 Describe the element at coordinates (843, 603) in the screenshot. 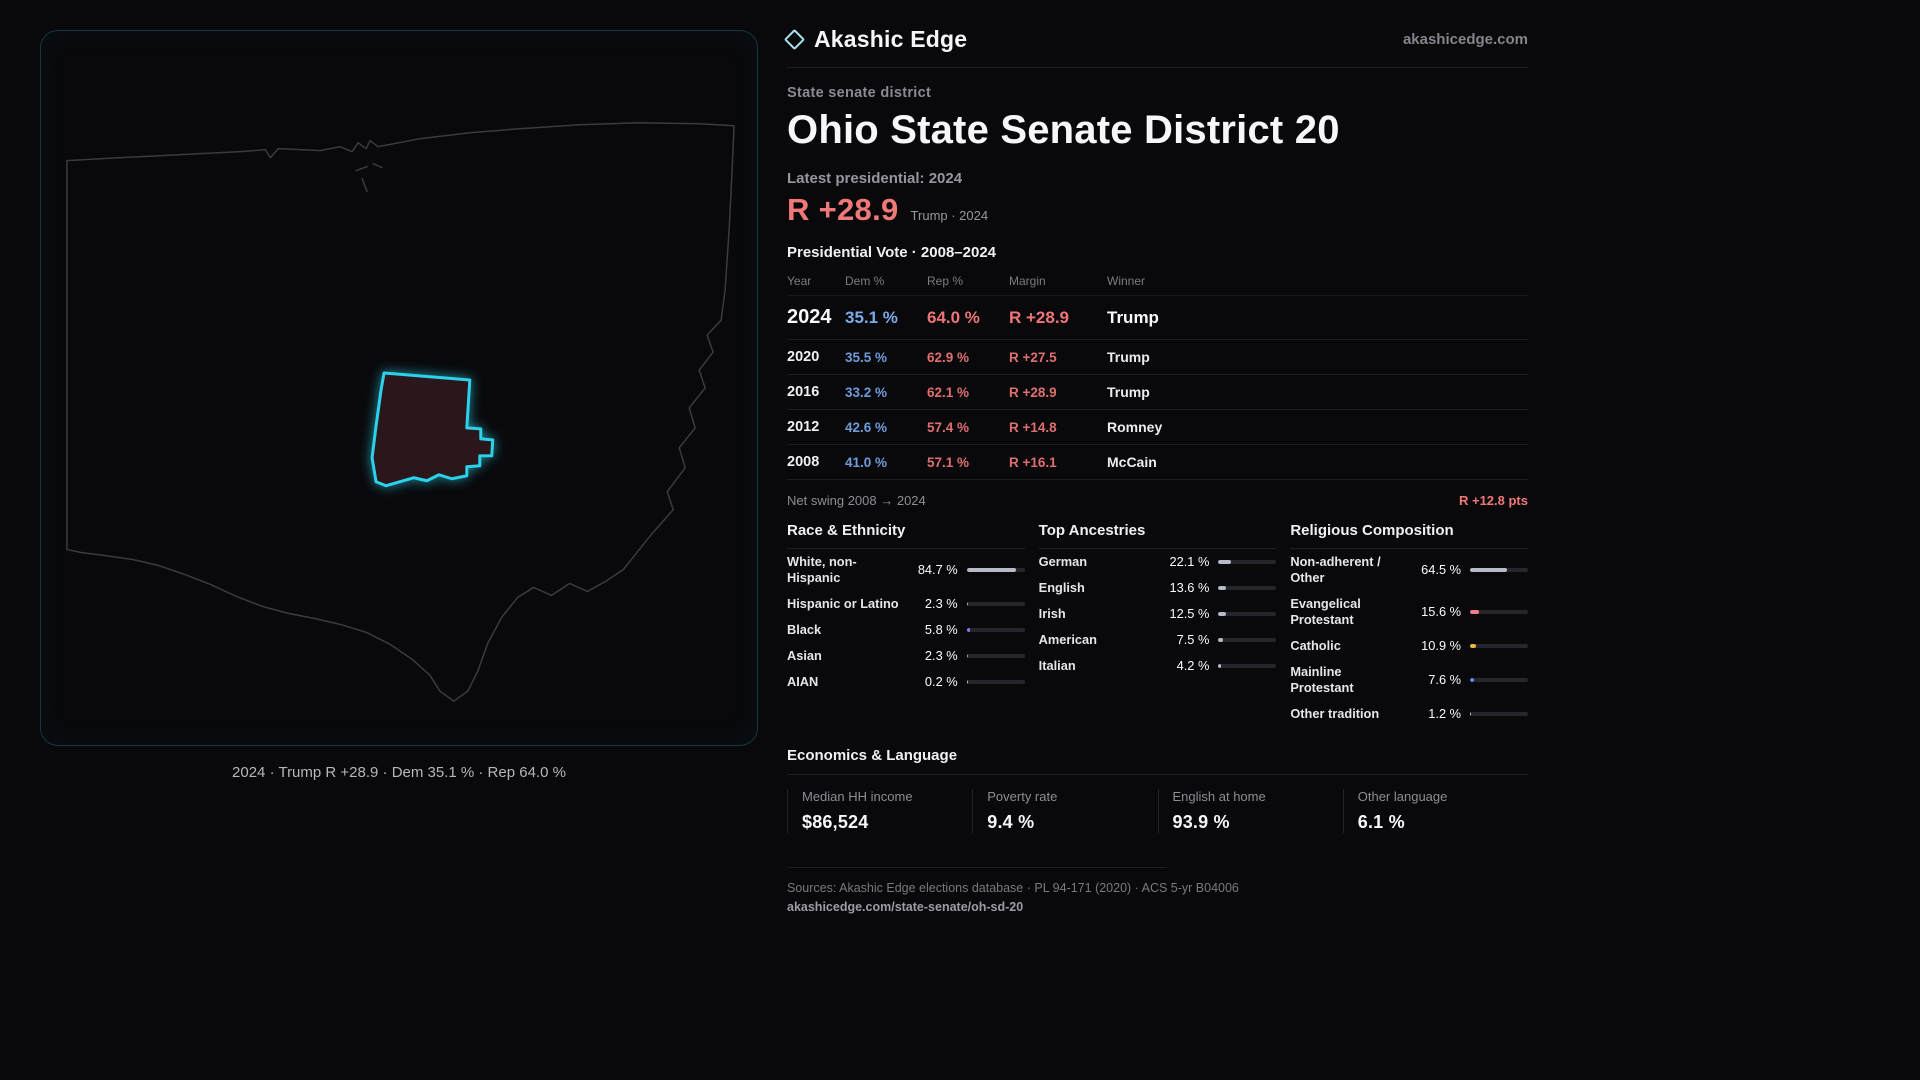

I see `demo-label: Hispanic or Latino` at that location.